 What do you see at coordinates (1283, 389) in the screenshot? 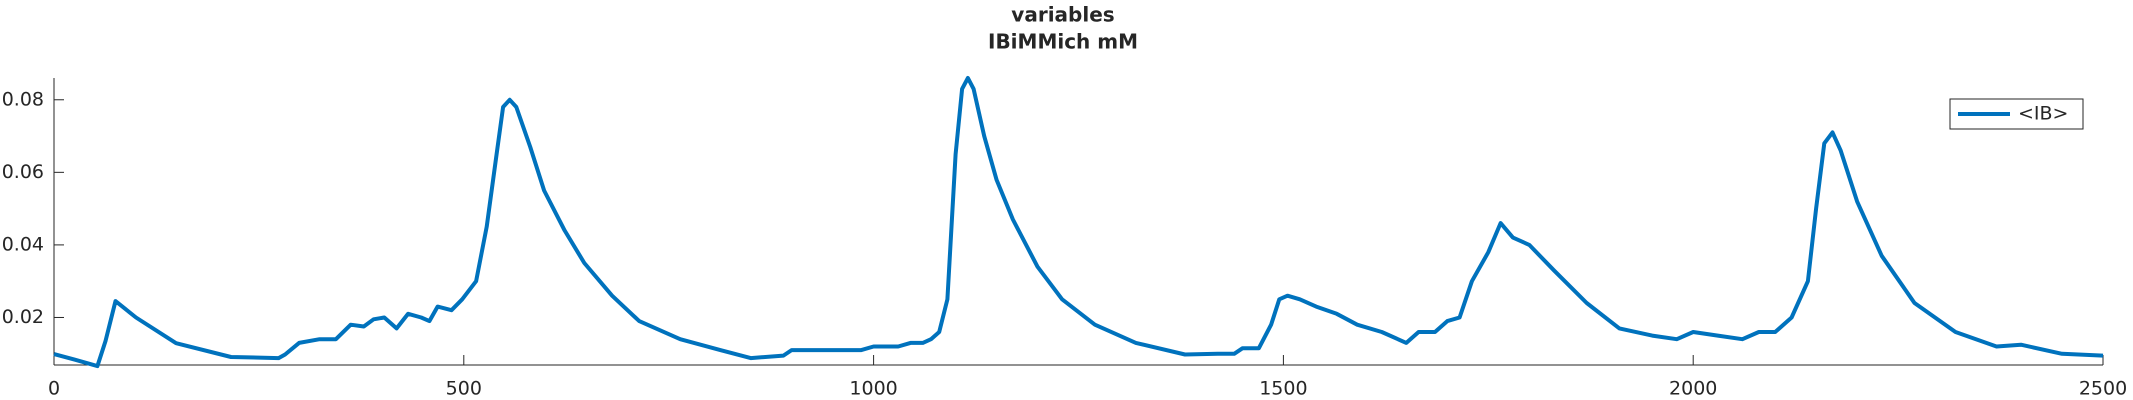
I see `x-tick-label: 1500` at bounding box center [1283, 389].